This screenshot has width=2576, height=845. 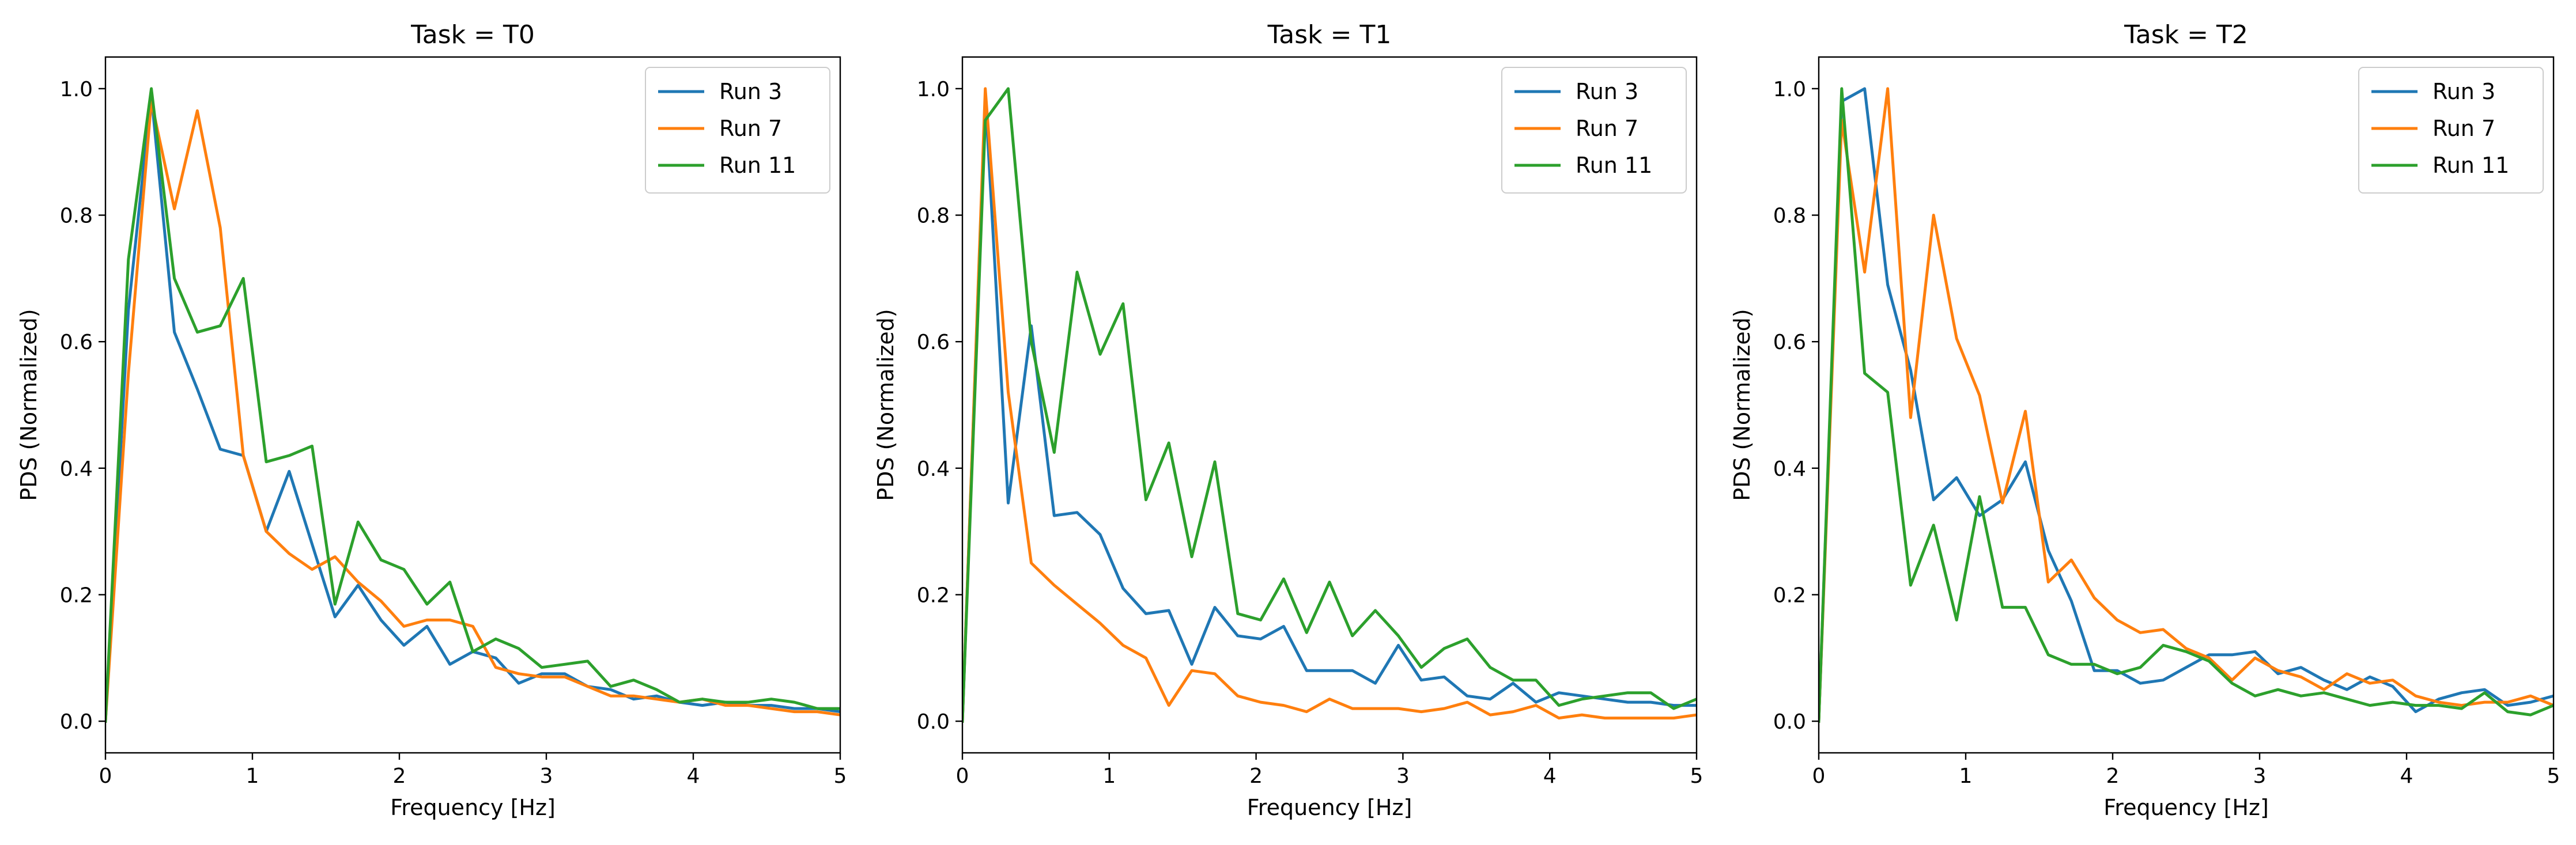 What do you see at coordinates (2186, 35) in the screenshot?
I see `panel-title: Task = T2` at bounding box center [2186, 35].